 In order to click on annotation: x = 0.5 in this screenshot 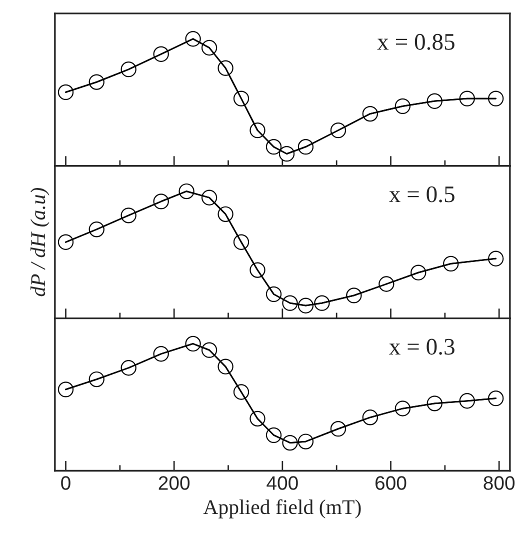, I will do `click(421, 194)`.